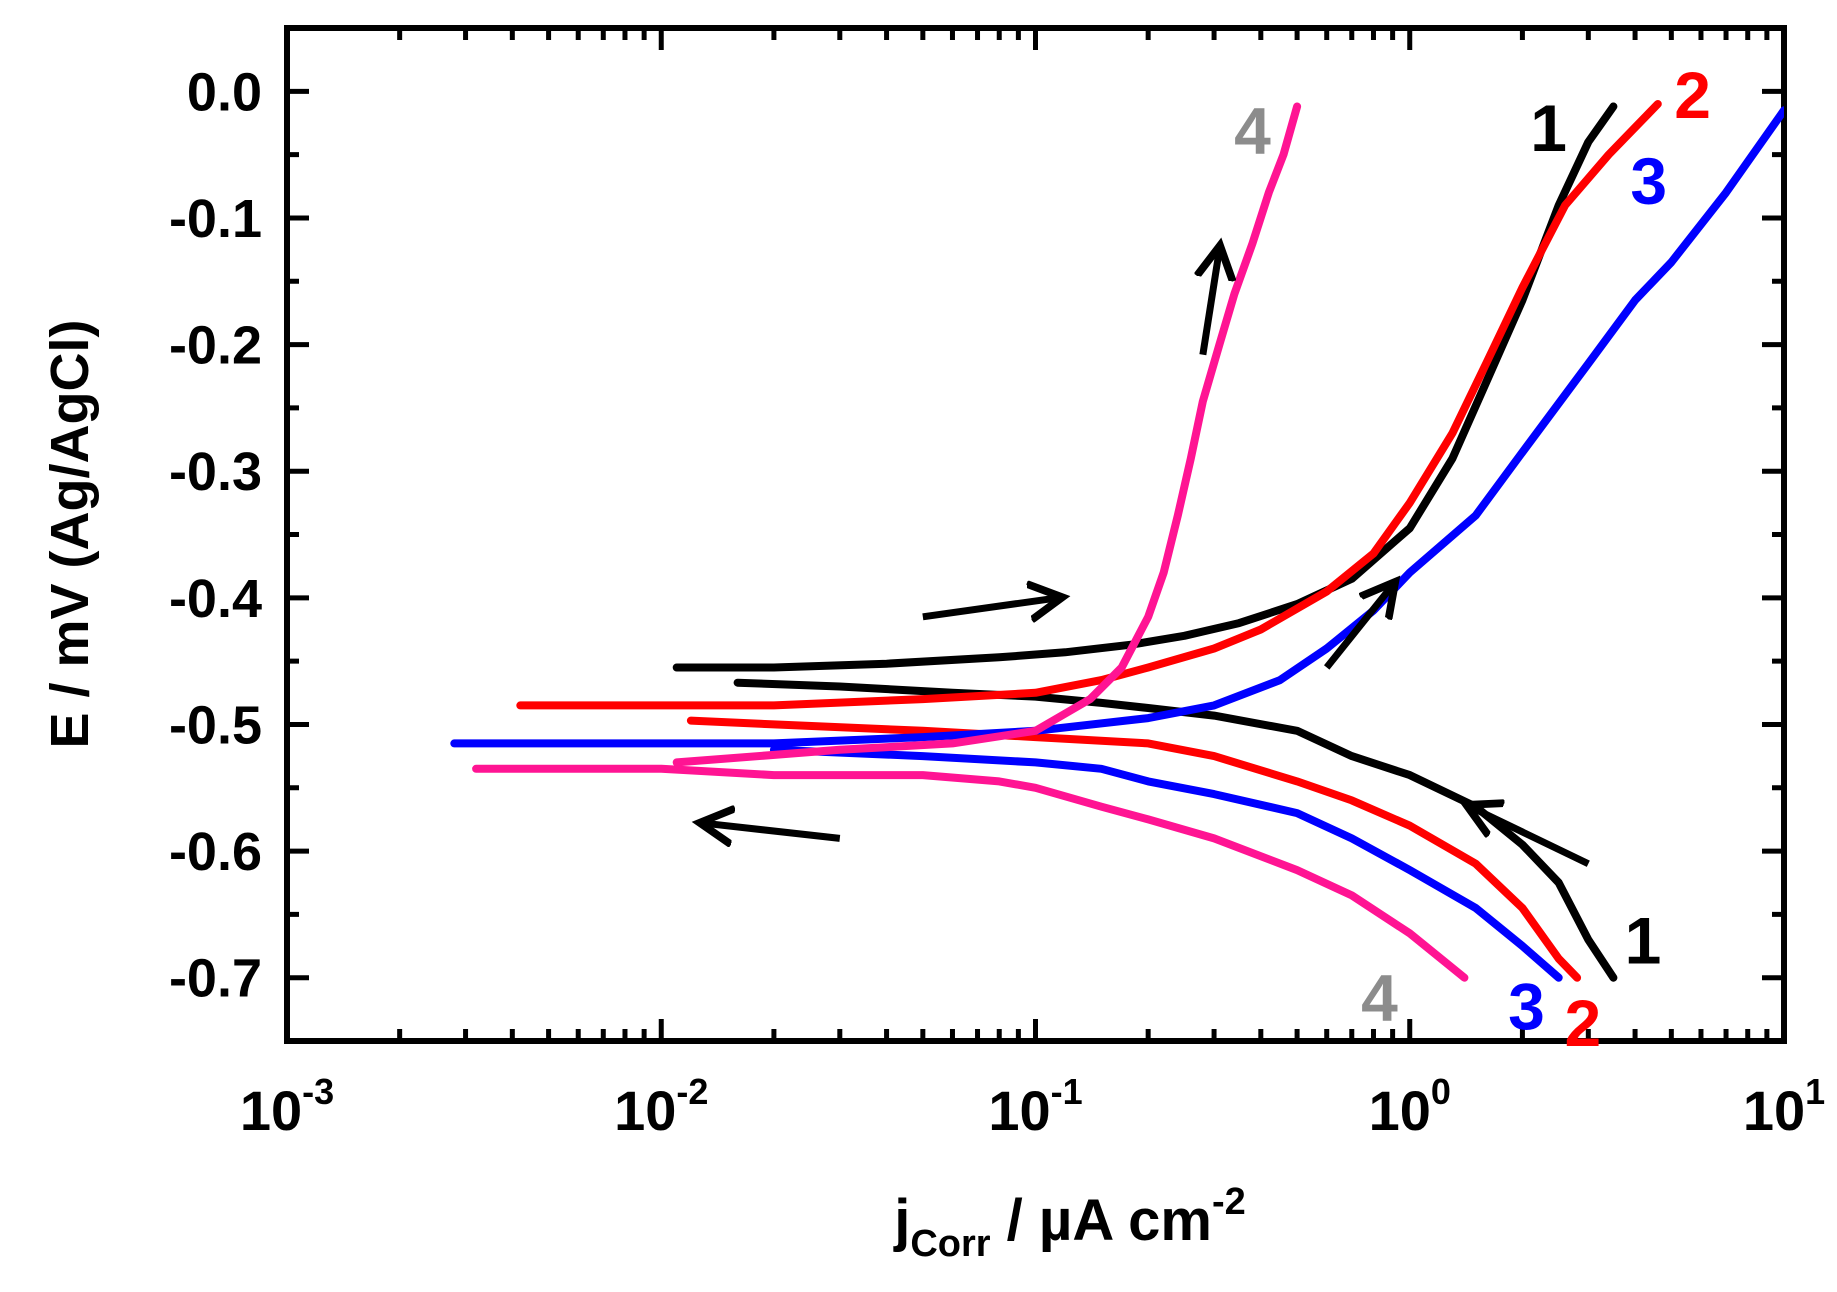 This screenshot has height=1292, width=1837. Describe the element at coordinates (215, 219) in the screenshot. I see `y-tick-label: -0.1` at that location.